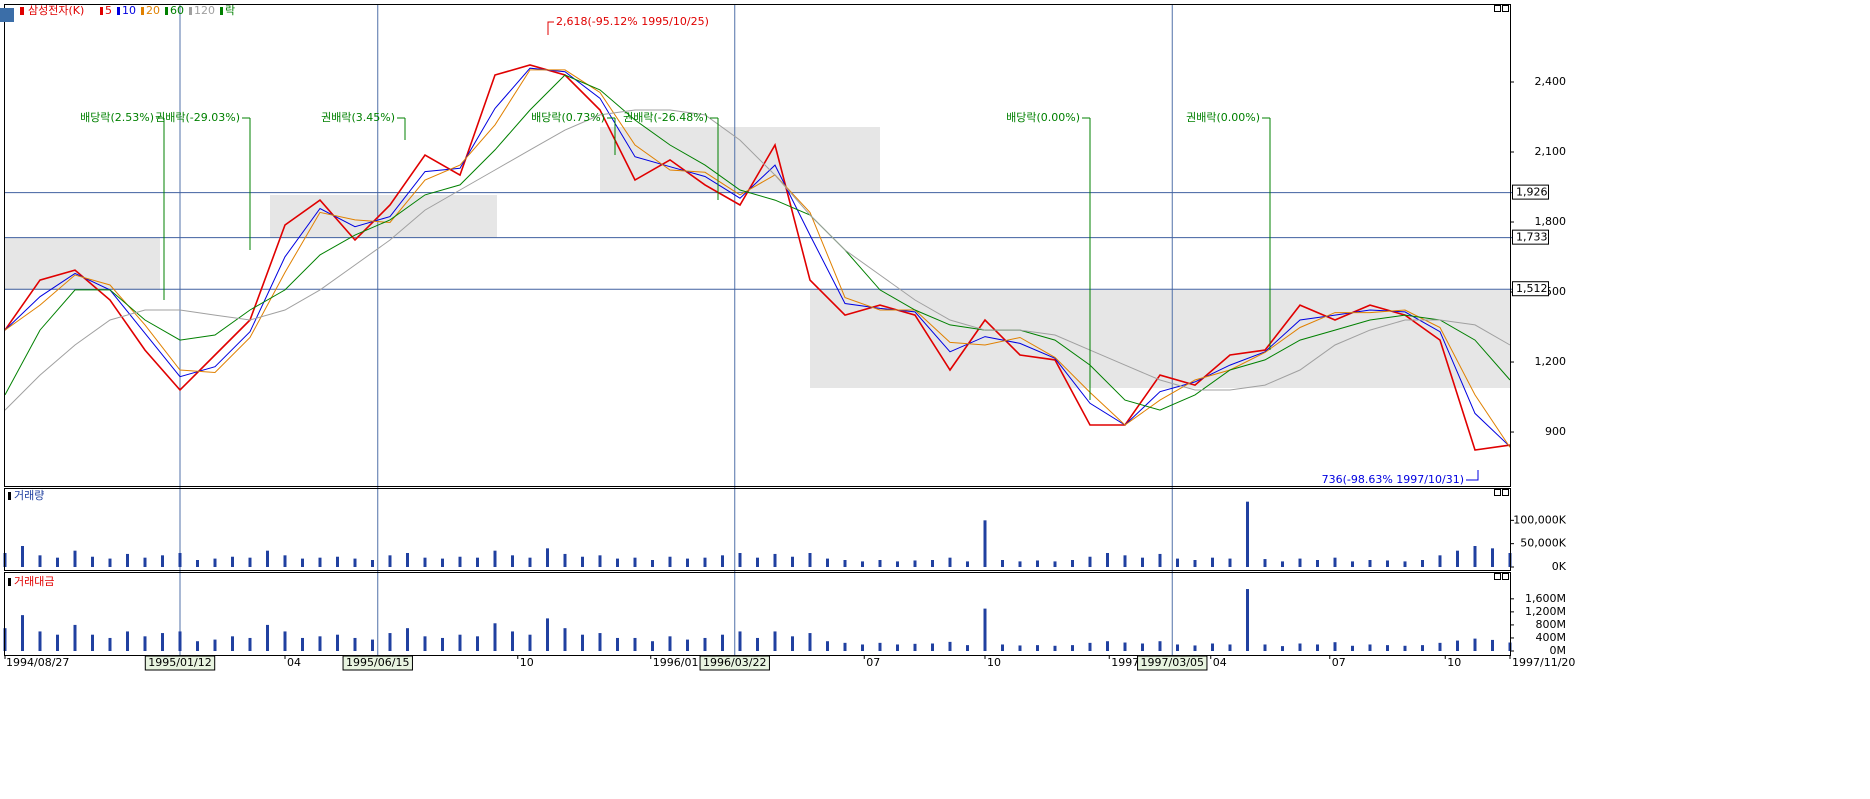 The image size is (1870, 799). I want to click on legend-label: 120, so click(204, 10).